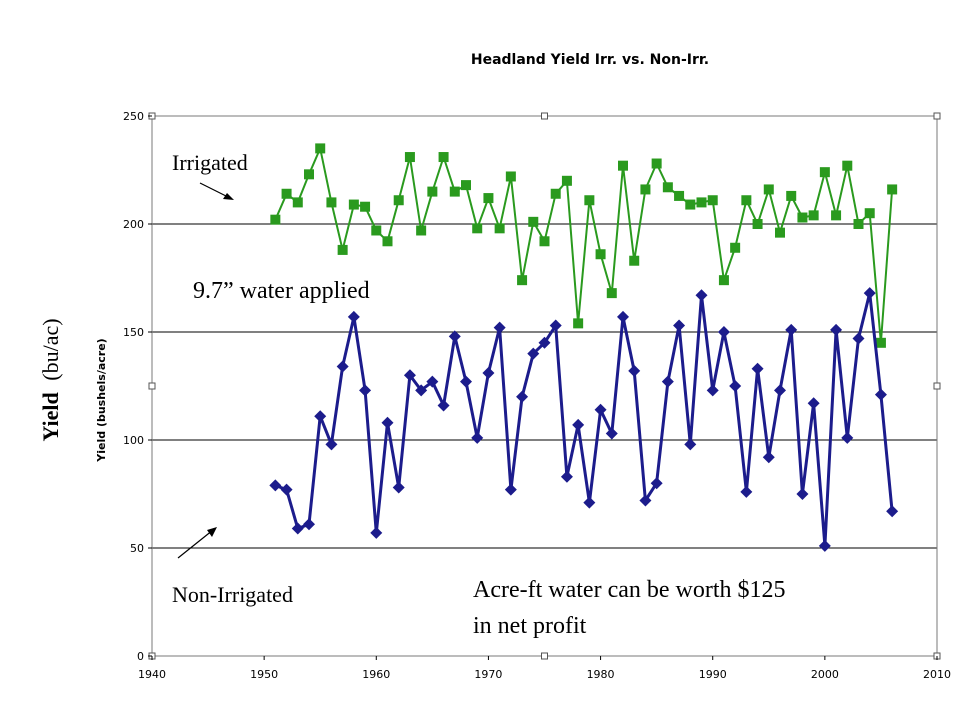 This screenshot has width=960, height=720. What do you see at coordinates (133, 332) in the screenshot?
I see `y-tick-label: 150` at bounding box center [133, 332].